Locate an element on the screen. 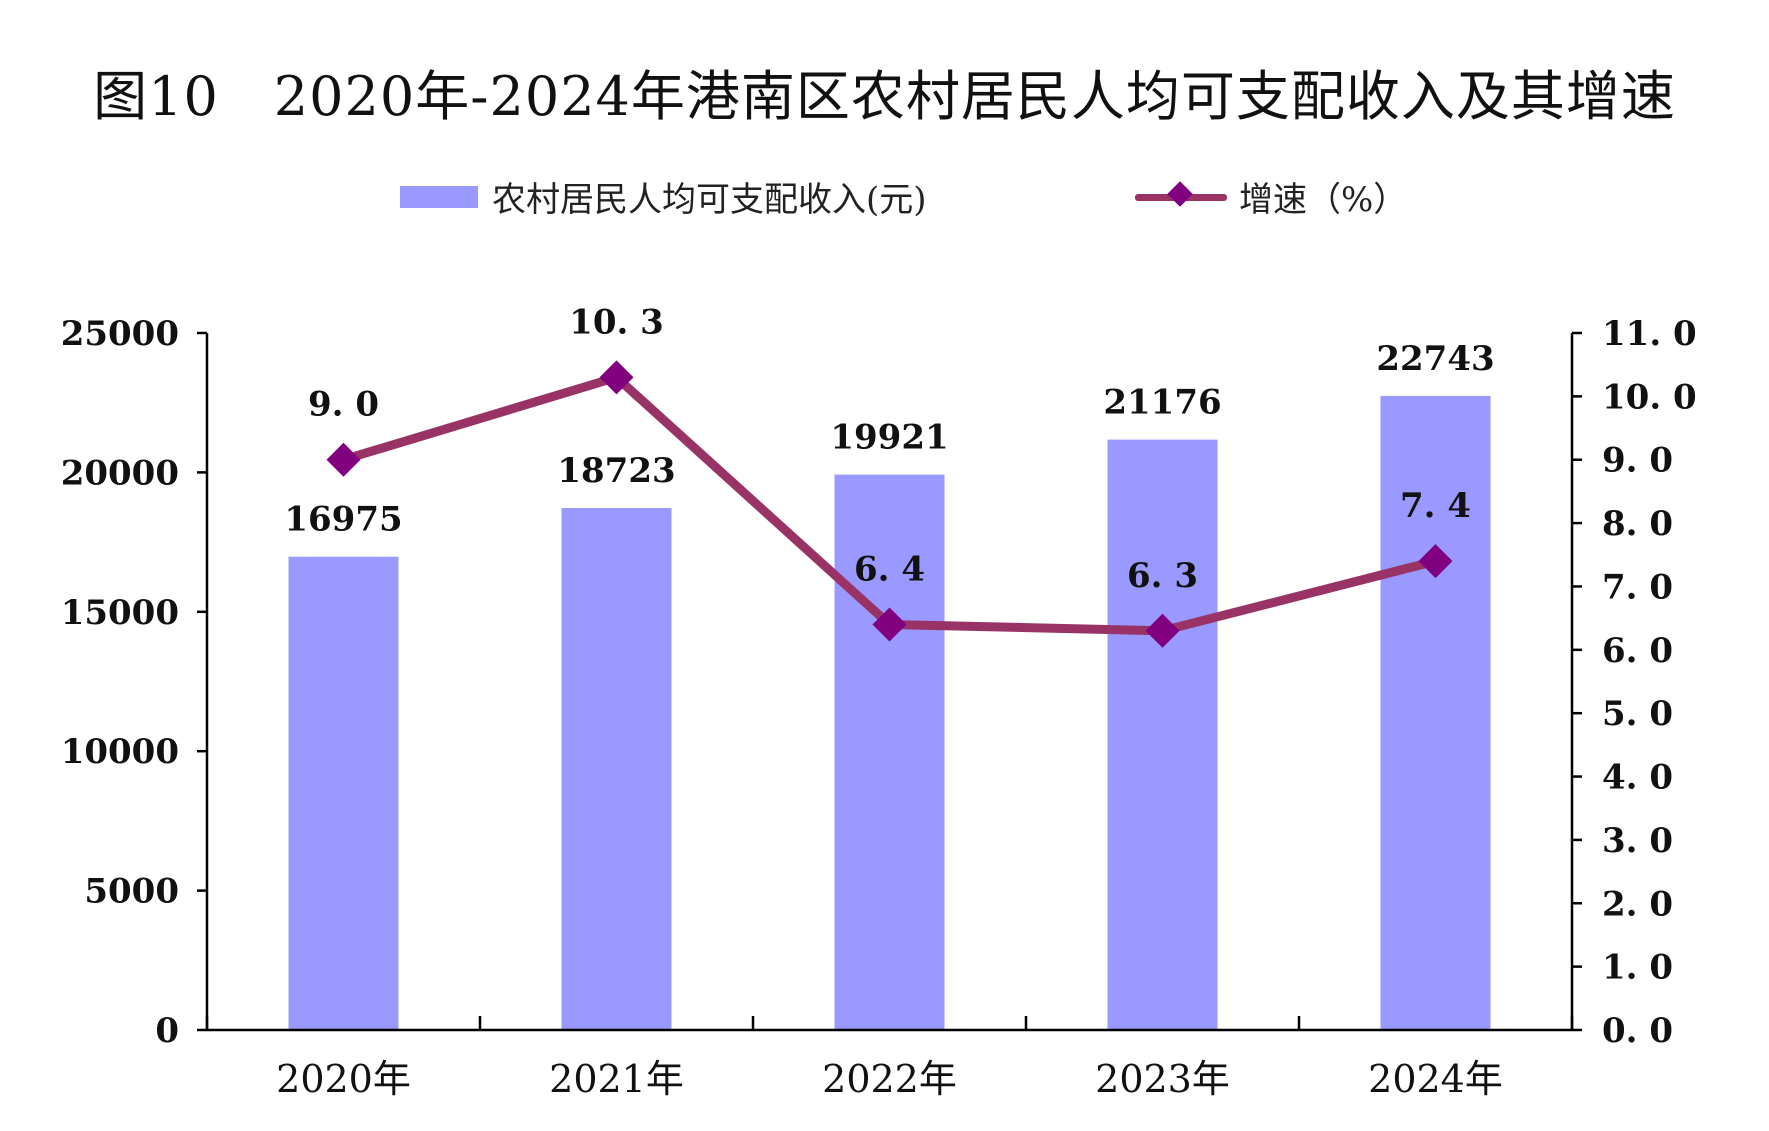 The image size is (1769, 1131). legend-bar-swatch is located at coordinates (439, 196).